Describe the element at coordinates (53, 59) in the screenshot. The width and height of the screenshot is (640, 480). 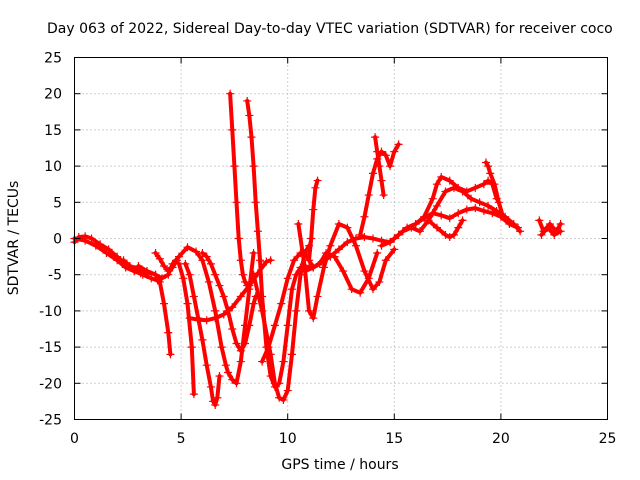
I see `y-tick-label: 25` at that location.